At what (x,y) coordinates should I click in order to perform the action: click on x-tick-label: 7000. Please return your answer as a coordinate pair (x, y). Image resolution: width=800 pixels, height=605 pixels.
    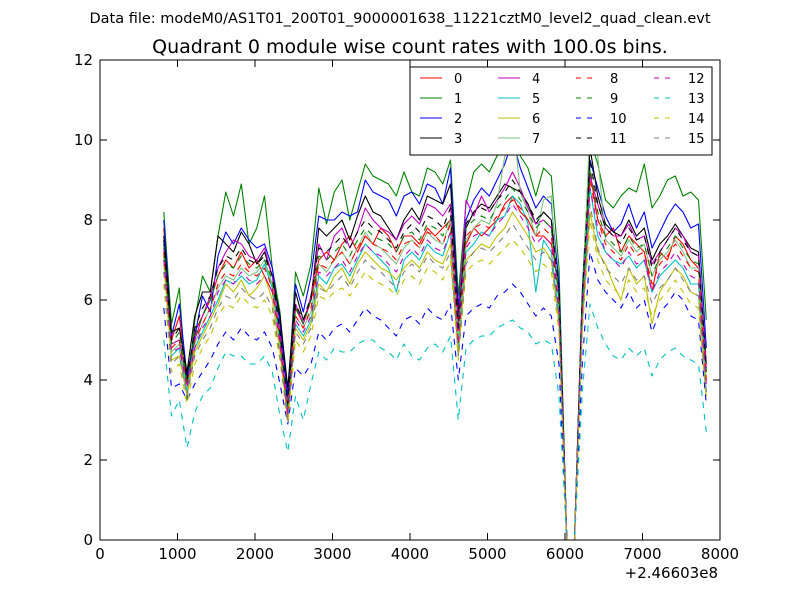
    Looking at the image, I should click on (642, 554).